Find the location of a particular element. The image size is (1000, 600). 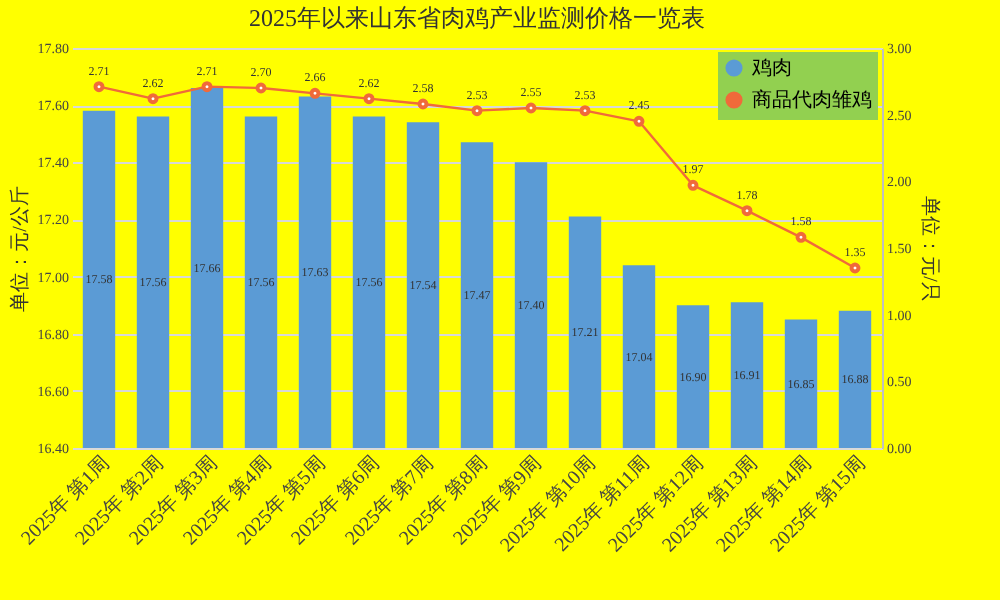

legend-label: 商品代肉雏鸡 is located at coordinates (812, 100).